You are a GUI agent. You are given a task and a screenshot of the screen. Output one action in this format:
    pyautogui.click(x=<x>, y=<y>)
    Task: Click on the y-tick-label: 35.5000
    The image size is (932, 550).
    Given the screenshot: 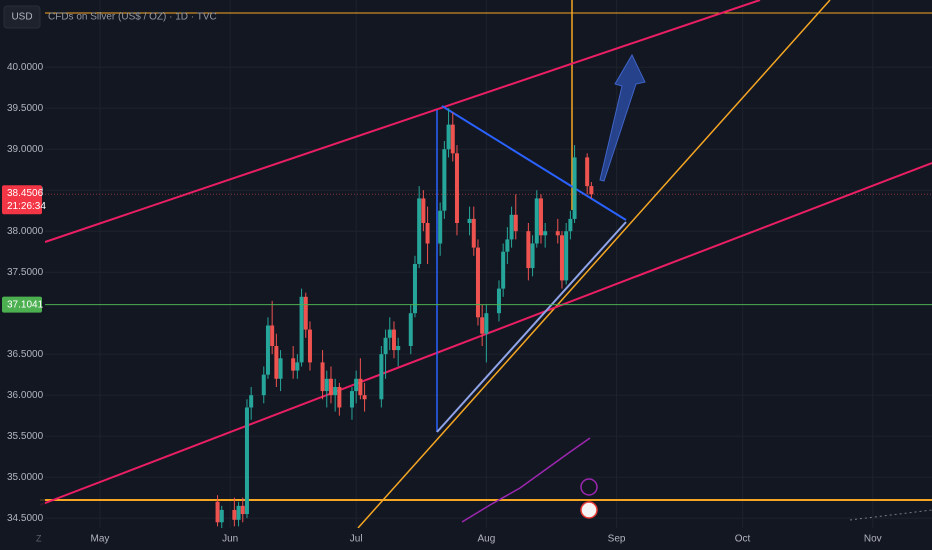 What is the action you would take?
    pyautogui.click(x=25, y=436)
    